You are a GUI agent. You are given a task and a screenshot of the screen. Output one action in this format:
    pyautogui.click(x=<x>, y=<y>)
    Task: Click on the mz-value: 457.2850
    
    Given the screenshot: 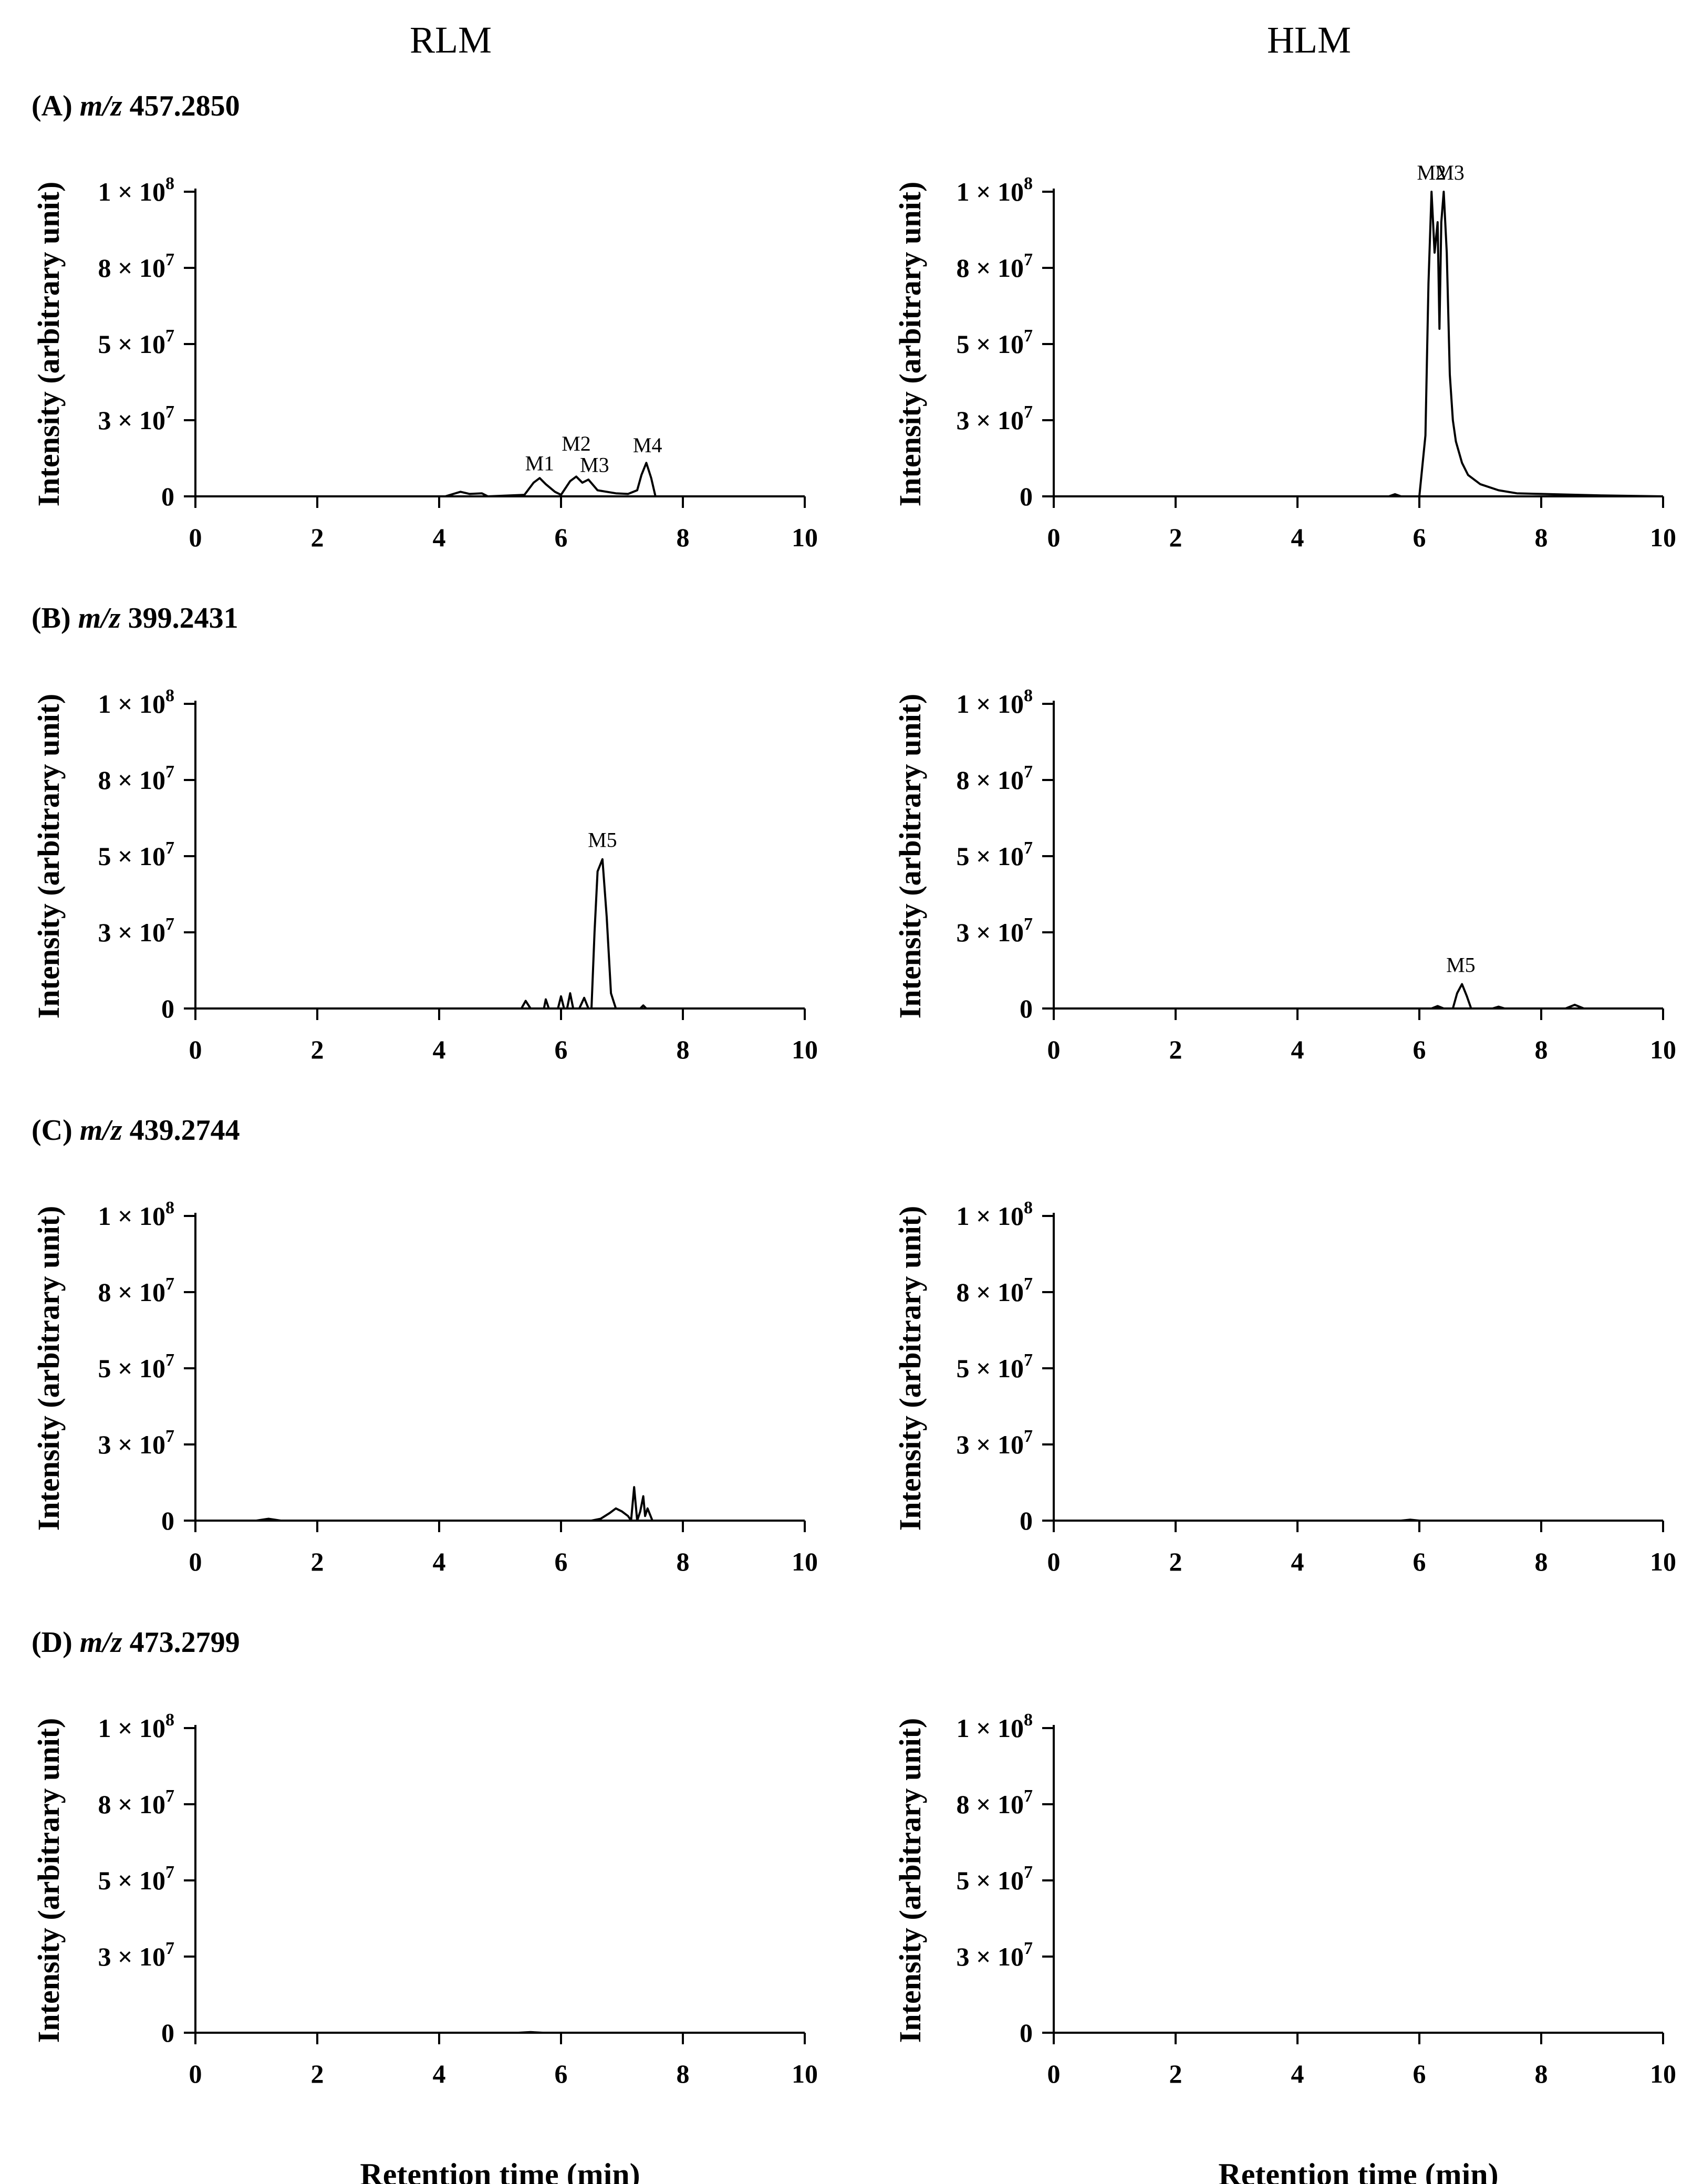 What is the action you would take?
    pyautogui.click(x=185, y=106)
    